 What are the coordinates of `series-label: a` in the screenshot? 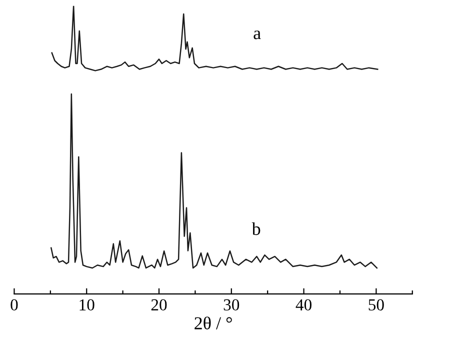 It's located at (257, 35).